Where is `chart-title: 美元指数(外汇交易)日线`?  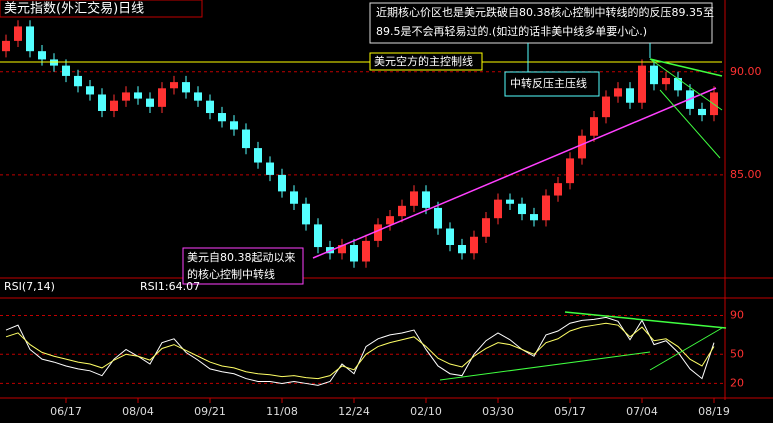
chart-title: 美元指数(外汇交易)日线 is located at coordinates (74, 9).